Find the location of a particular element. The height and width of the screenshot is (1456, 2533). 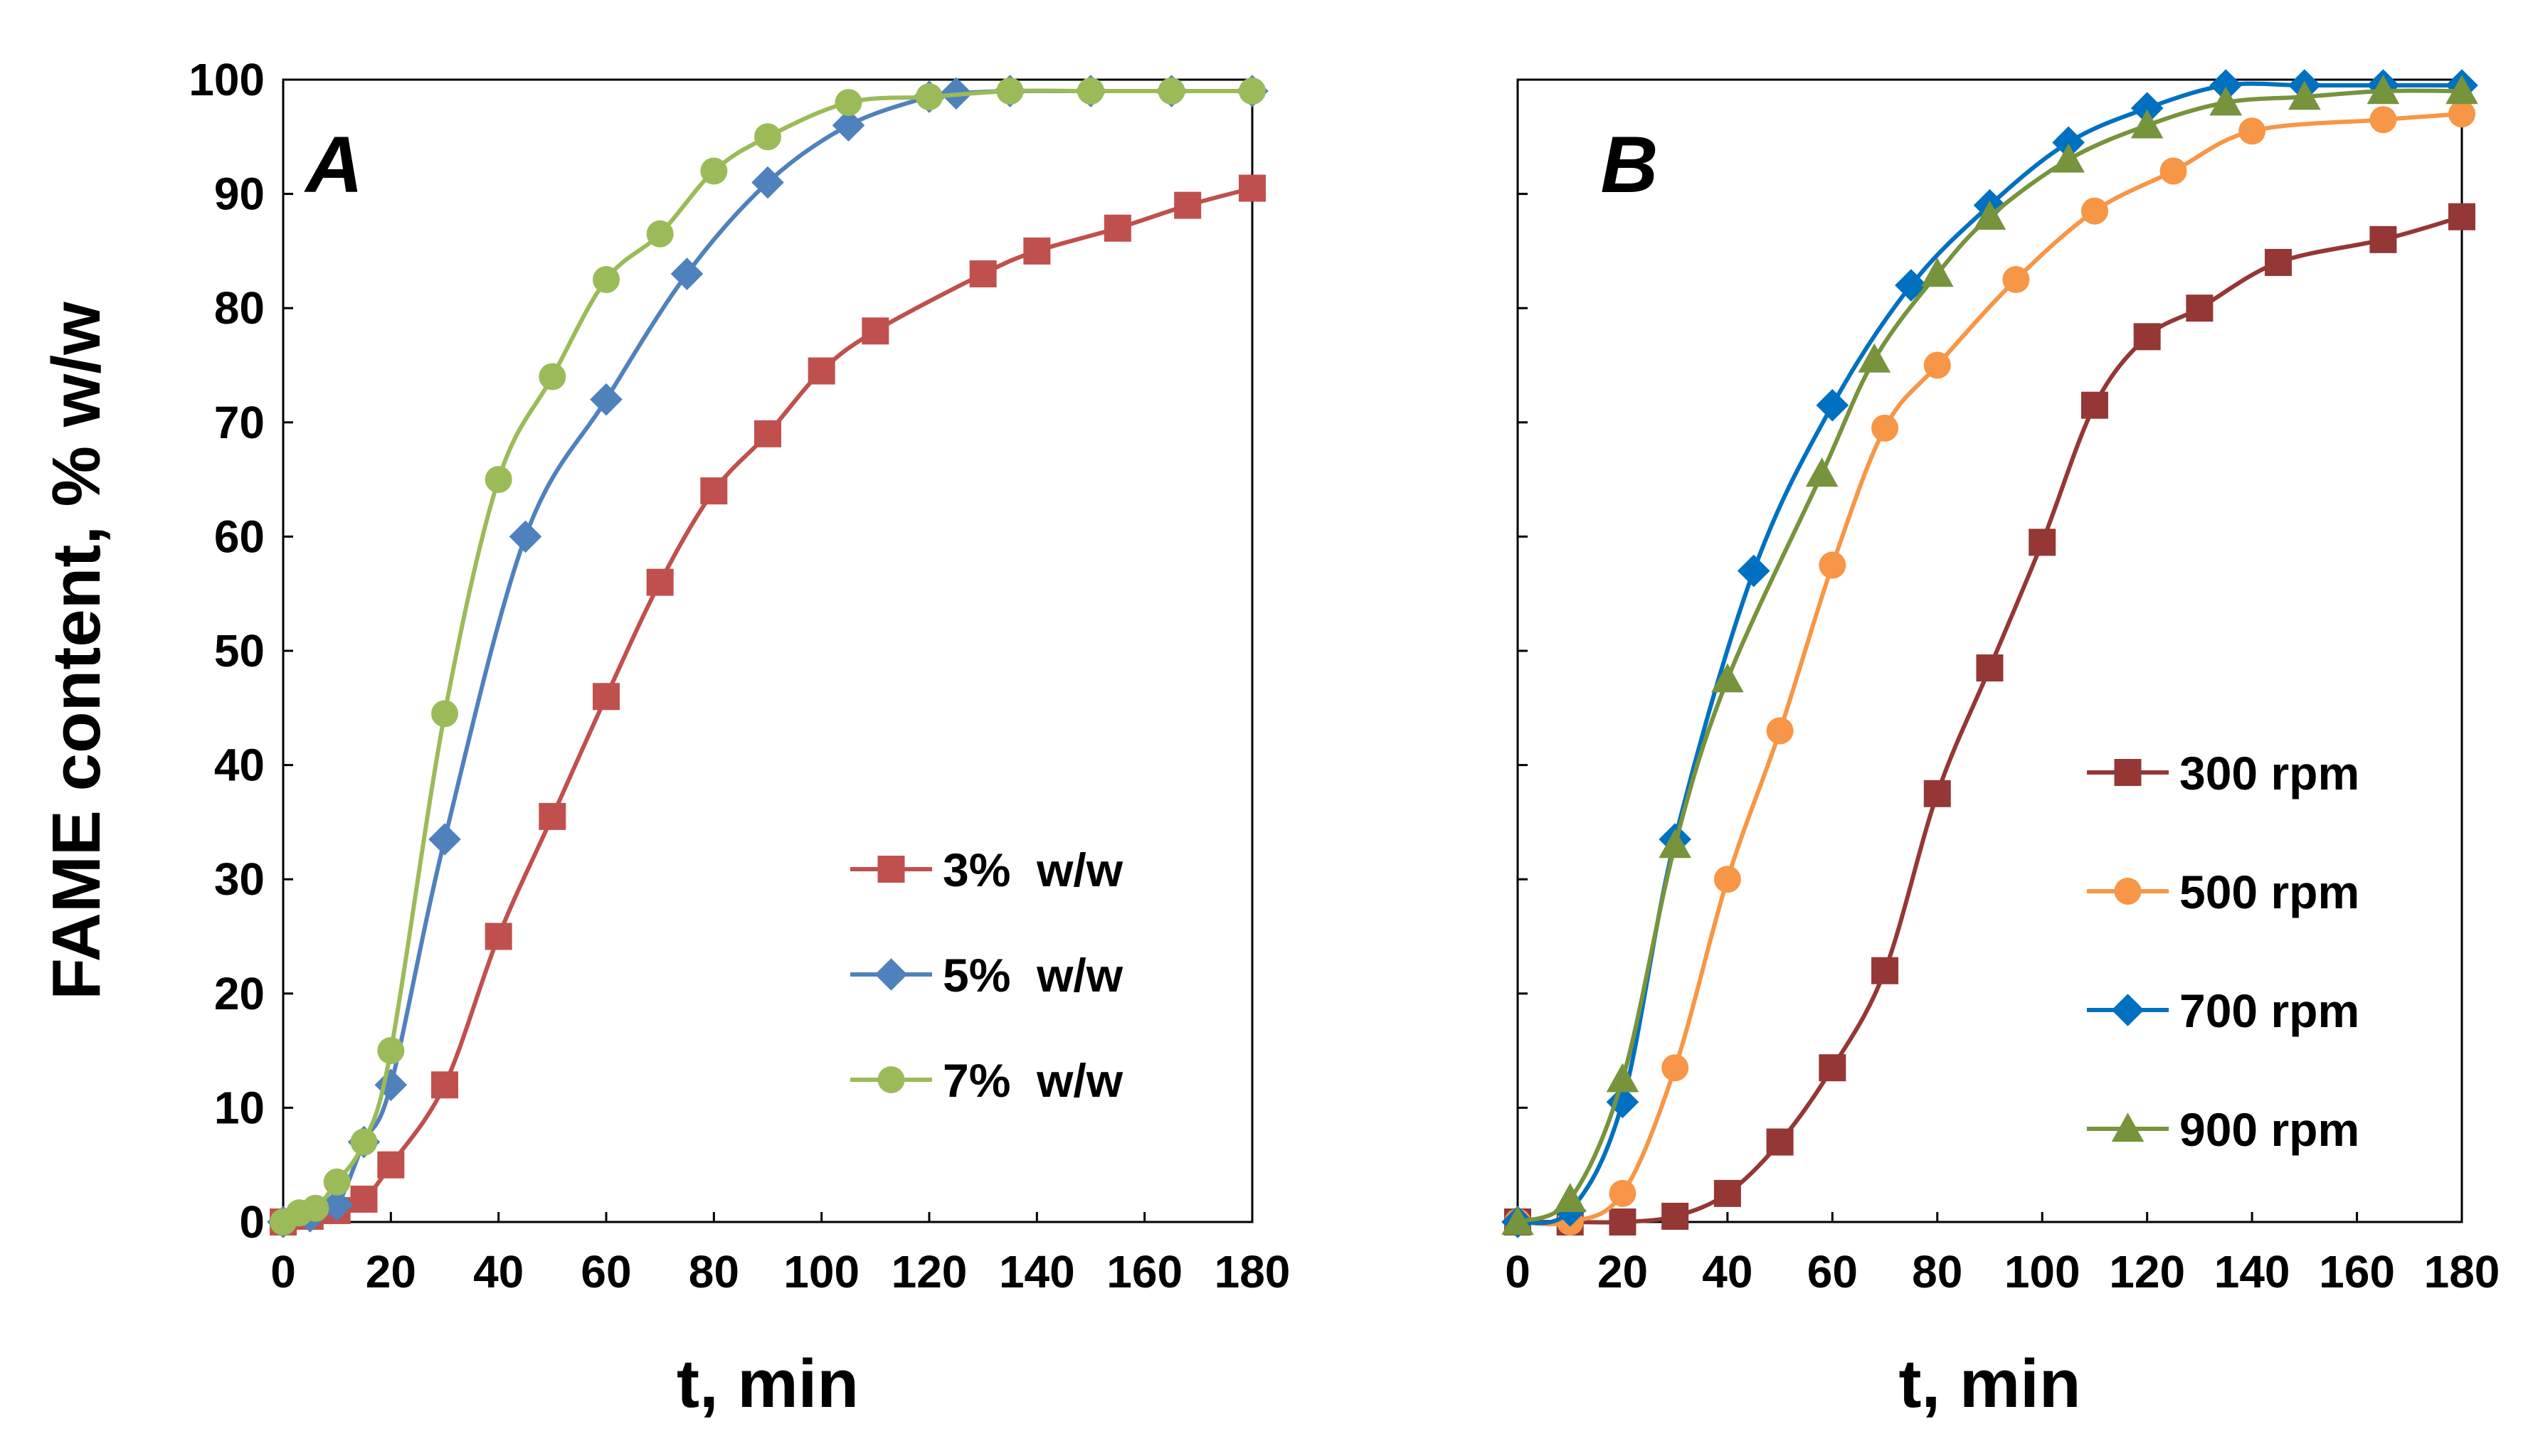

legend: 300 rpm 500 rpm 700 rpm 900 rpm is located at coordinates (2223, 951).